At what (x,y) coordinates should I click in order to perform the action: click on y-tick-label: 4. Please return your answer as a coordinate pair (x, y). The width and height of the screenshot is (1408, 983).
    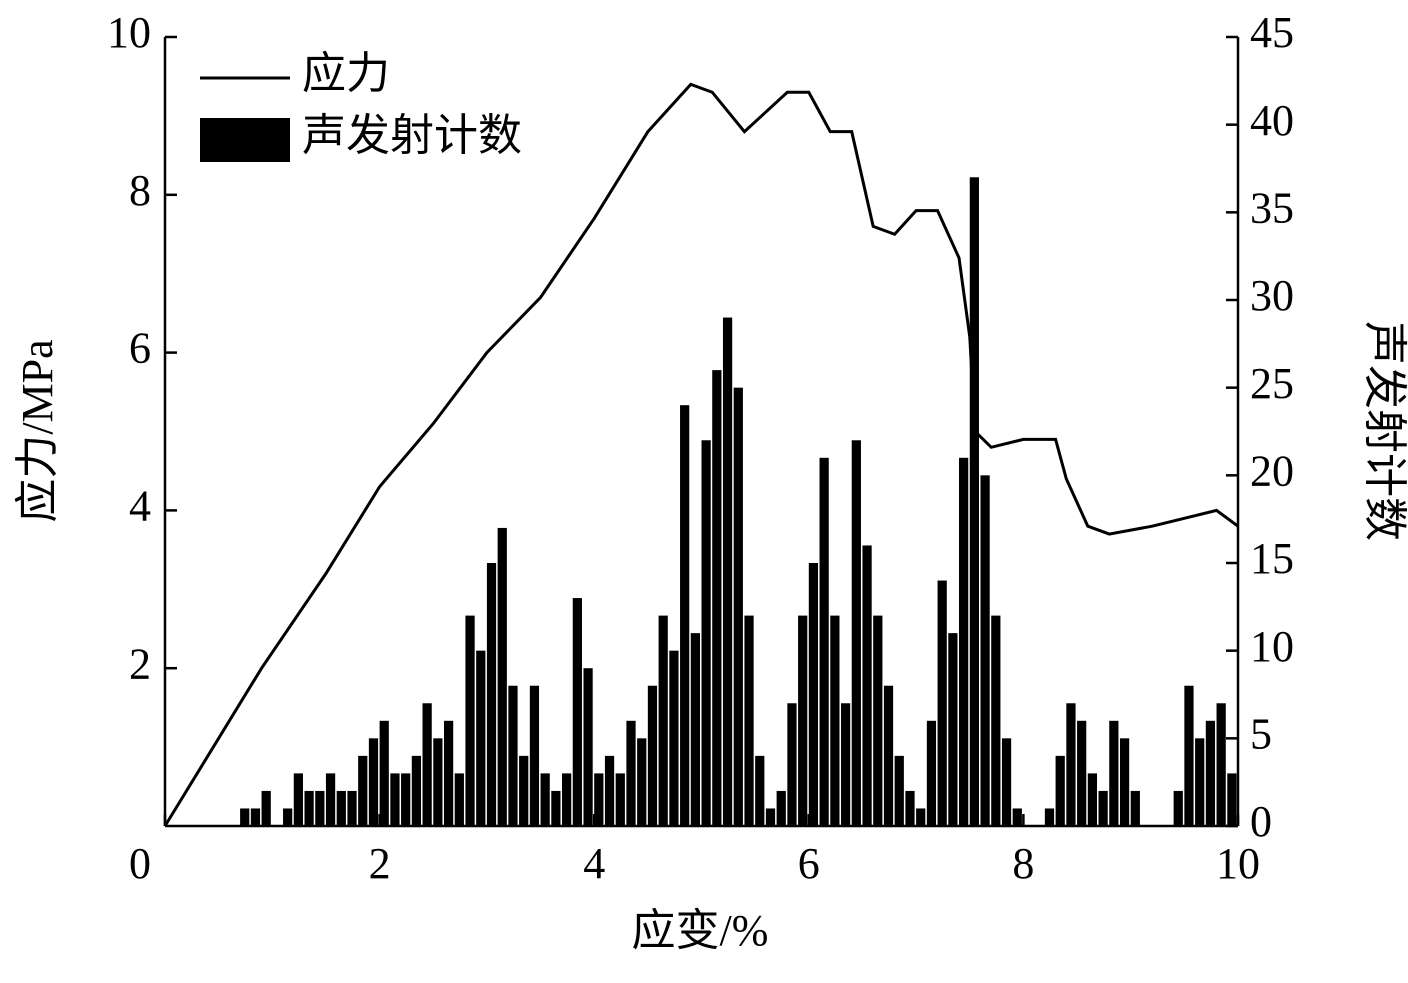
    Looking at the image, I should click on (140, 505).